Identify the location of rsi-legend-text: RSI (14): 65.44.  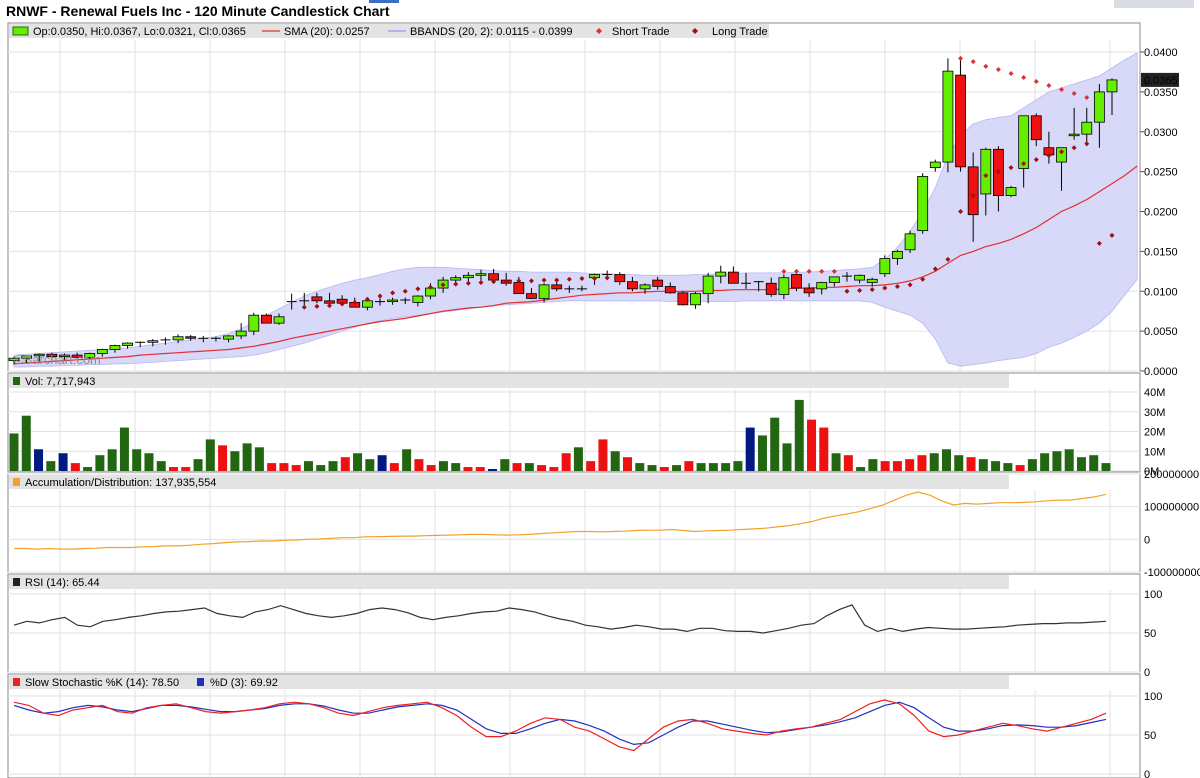
(62, 583).